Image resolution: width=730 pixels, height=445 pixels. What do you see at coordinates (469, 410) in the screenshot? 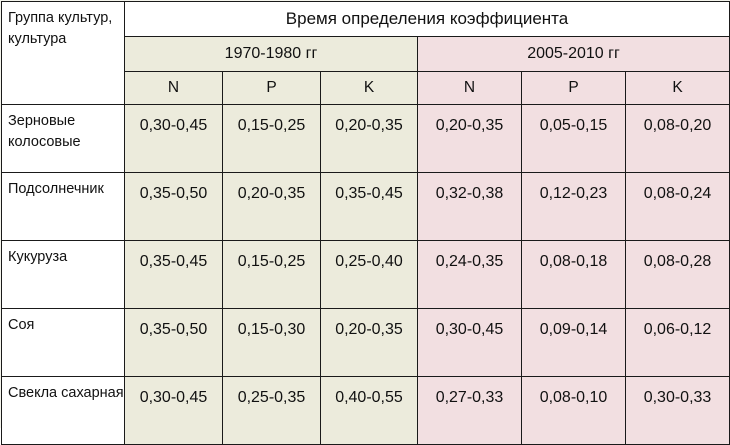
I see `coefficient-cell: 0,27-0,33` at bounding box center [469, 410].